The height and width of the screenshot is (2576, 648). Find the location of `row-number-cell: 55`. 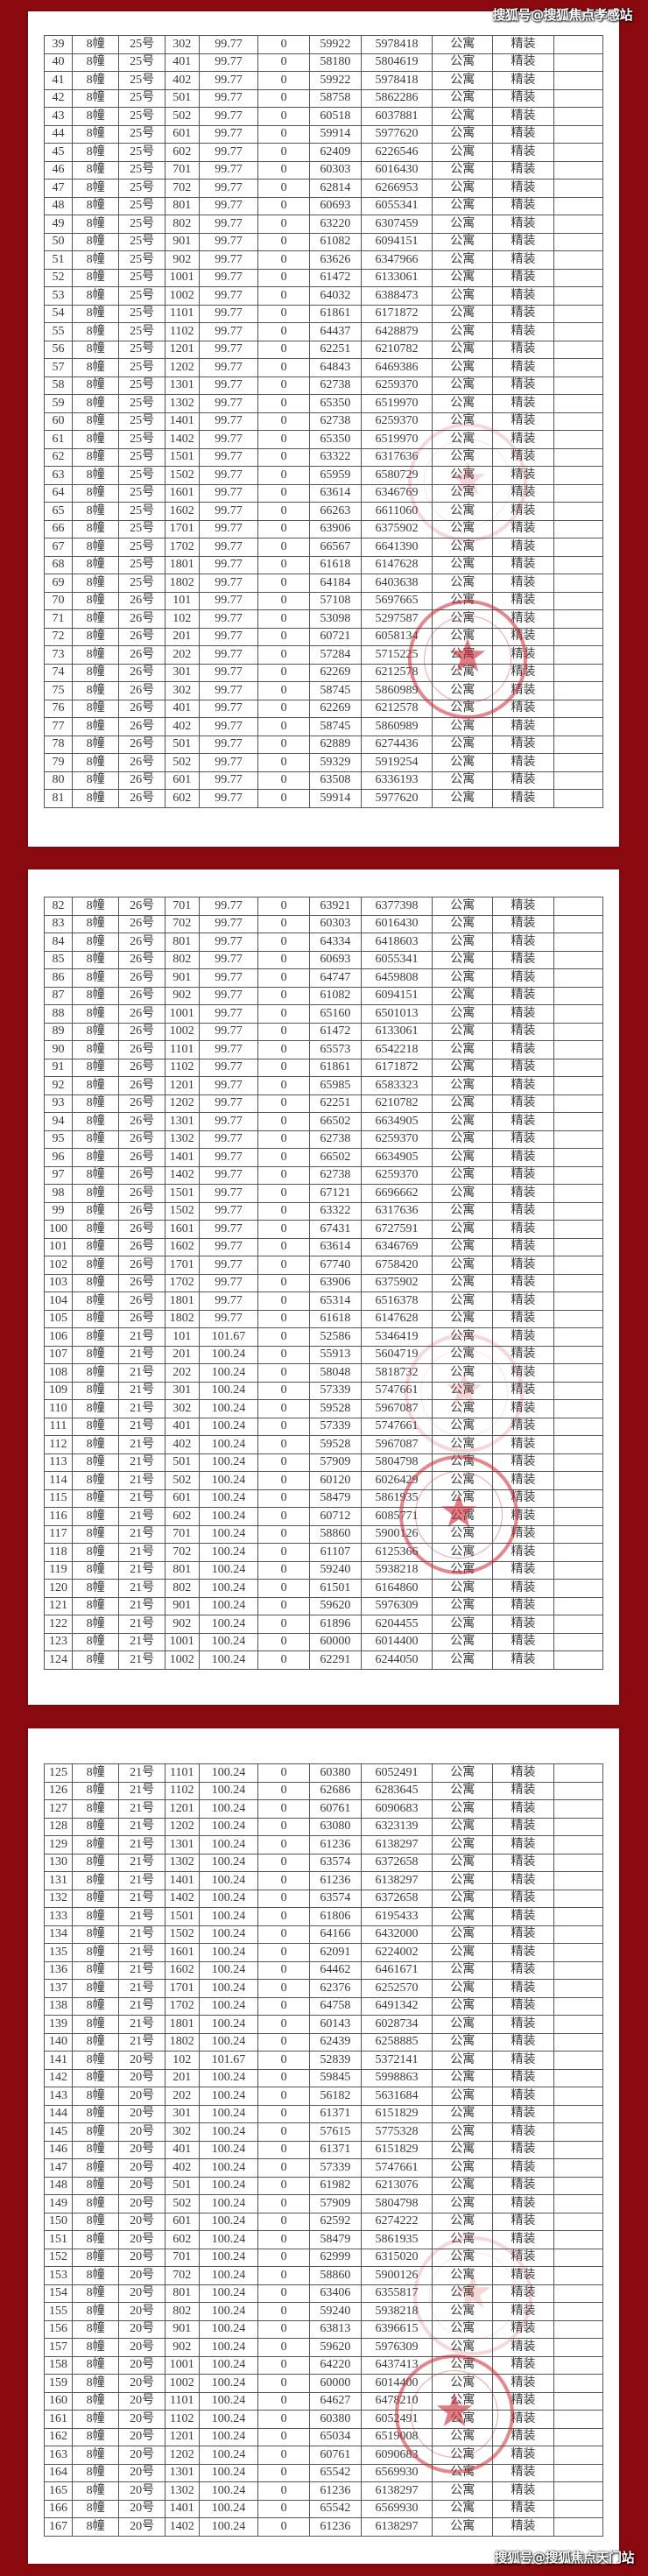

row-number-cell: 55 is located at coordinates (59, 331).